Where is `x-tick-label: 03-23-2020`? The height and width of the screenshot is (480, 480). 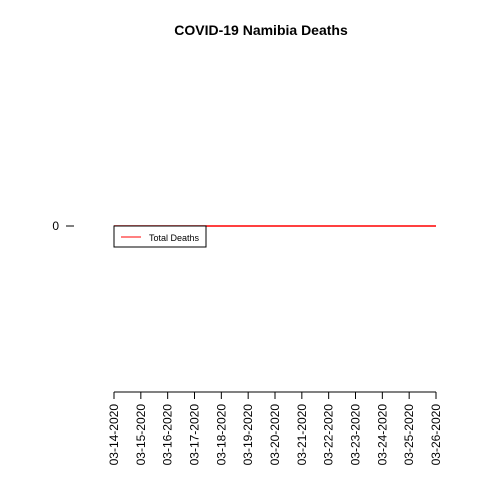 x-tick-label: 03-23-2020 is located at coordinates (356, 435).